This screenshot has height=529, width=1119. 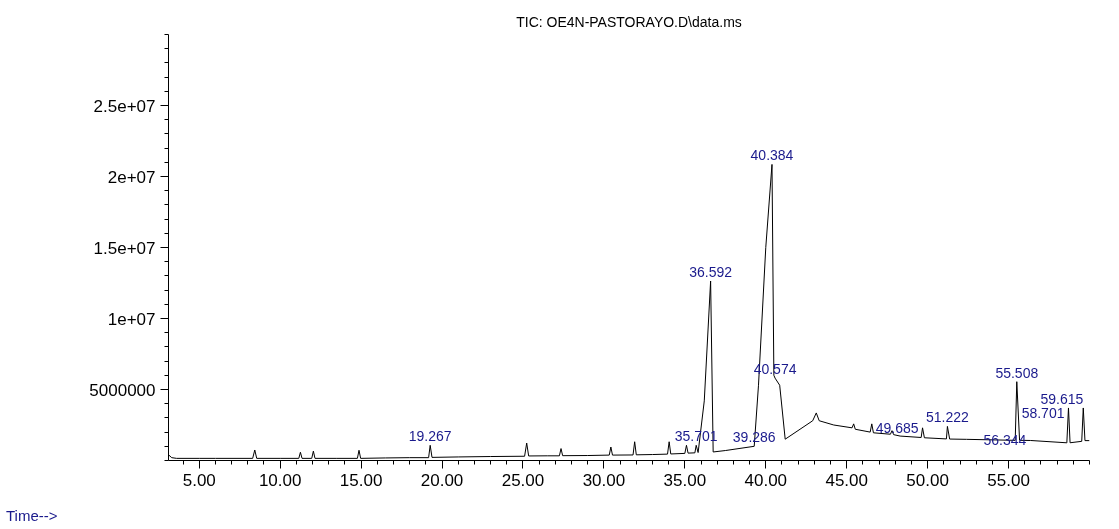 I want to click on y-tick-label: 5000000, so click(x=122, y=390).